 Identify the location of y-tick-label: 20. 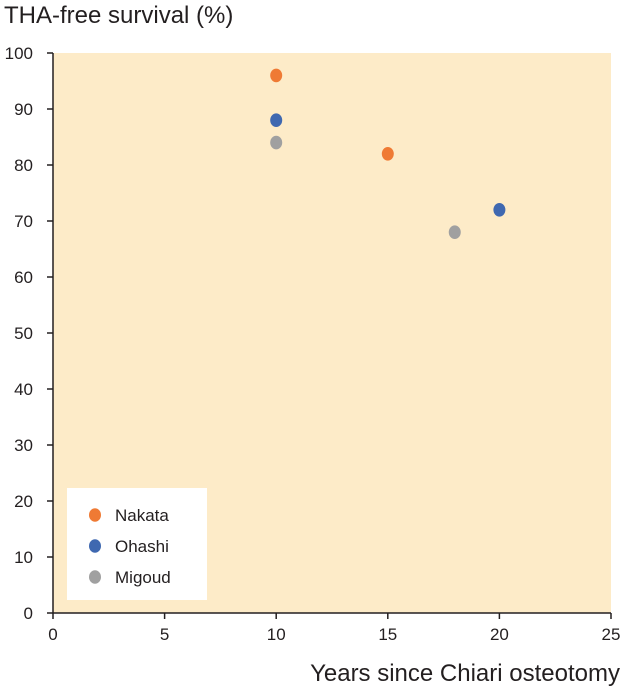
(23, 501).